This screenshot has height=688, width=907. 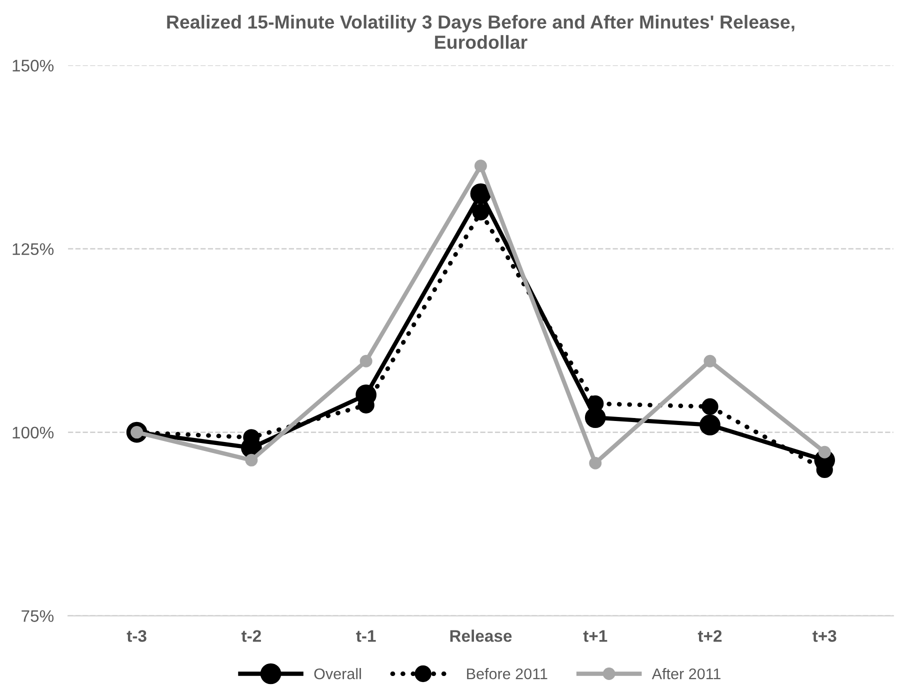 What do you see at coordinates (595, 636) in the screenshot?
I see `x-tick-label: t+1` at bounding box center [595, 636].